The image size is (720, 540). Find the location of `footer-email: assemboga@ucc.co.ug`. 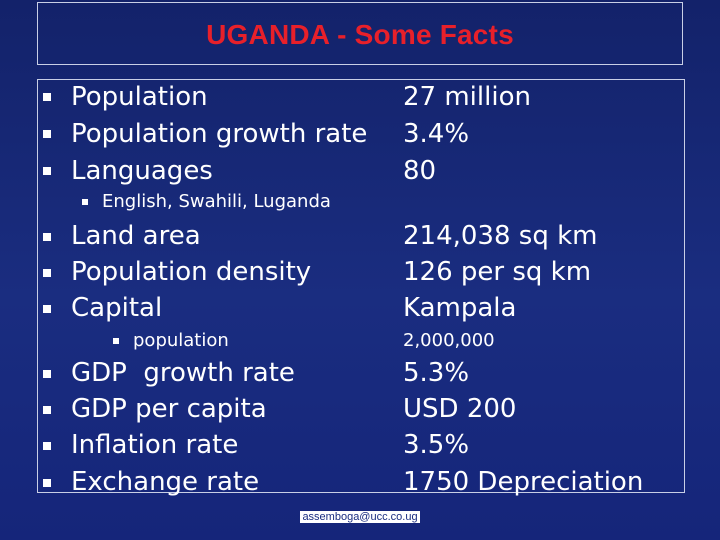

footer-email: assemboga@ucc.co.ug is located at coordinates (360, 517).